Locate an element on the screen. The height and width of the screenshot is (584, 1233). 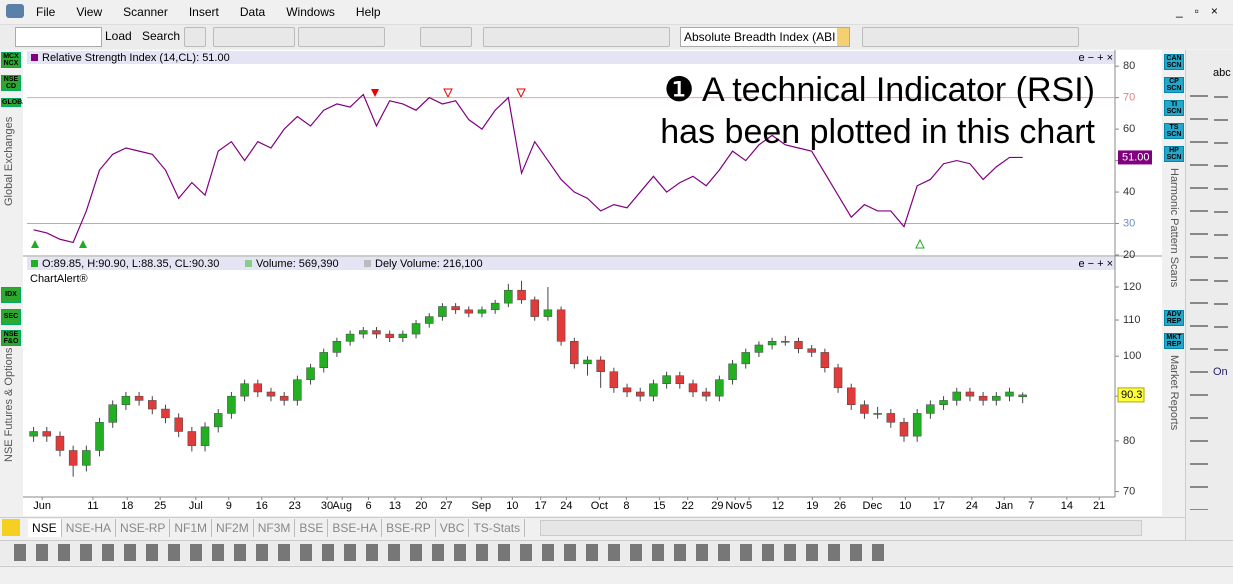
indicator-select: Absolute Breadth Index (ABI is located at coordinates (765, 37).